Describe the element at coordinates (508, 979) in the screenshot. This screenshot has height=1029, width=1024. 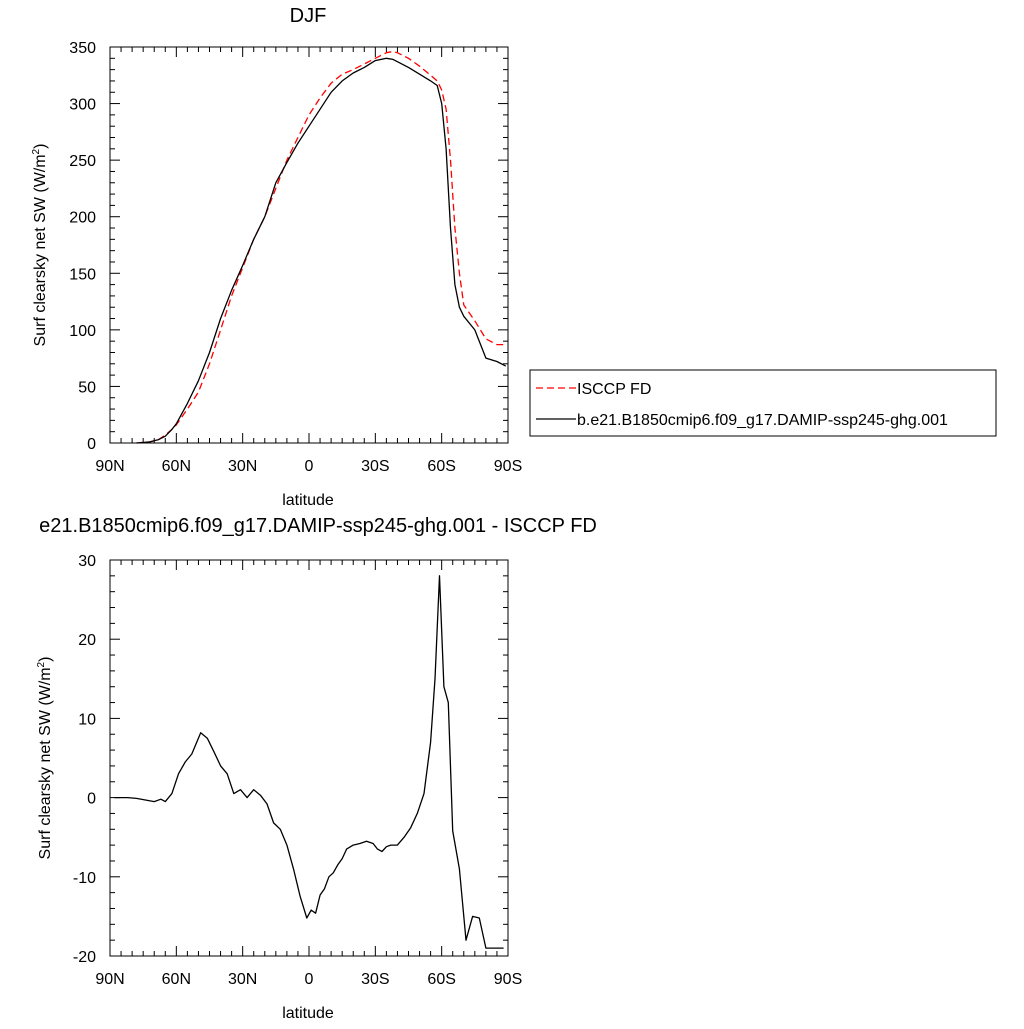
I see `bottom-xtick-label: 90S` at that location.